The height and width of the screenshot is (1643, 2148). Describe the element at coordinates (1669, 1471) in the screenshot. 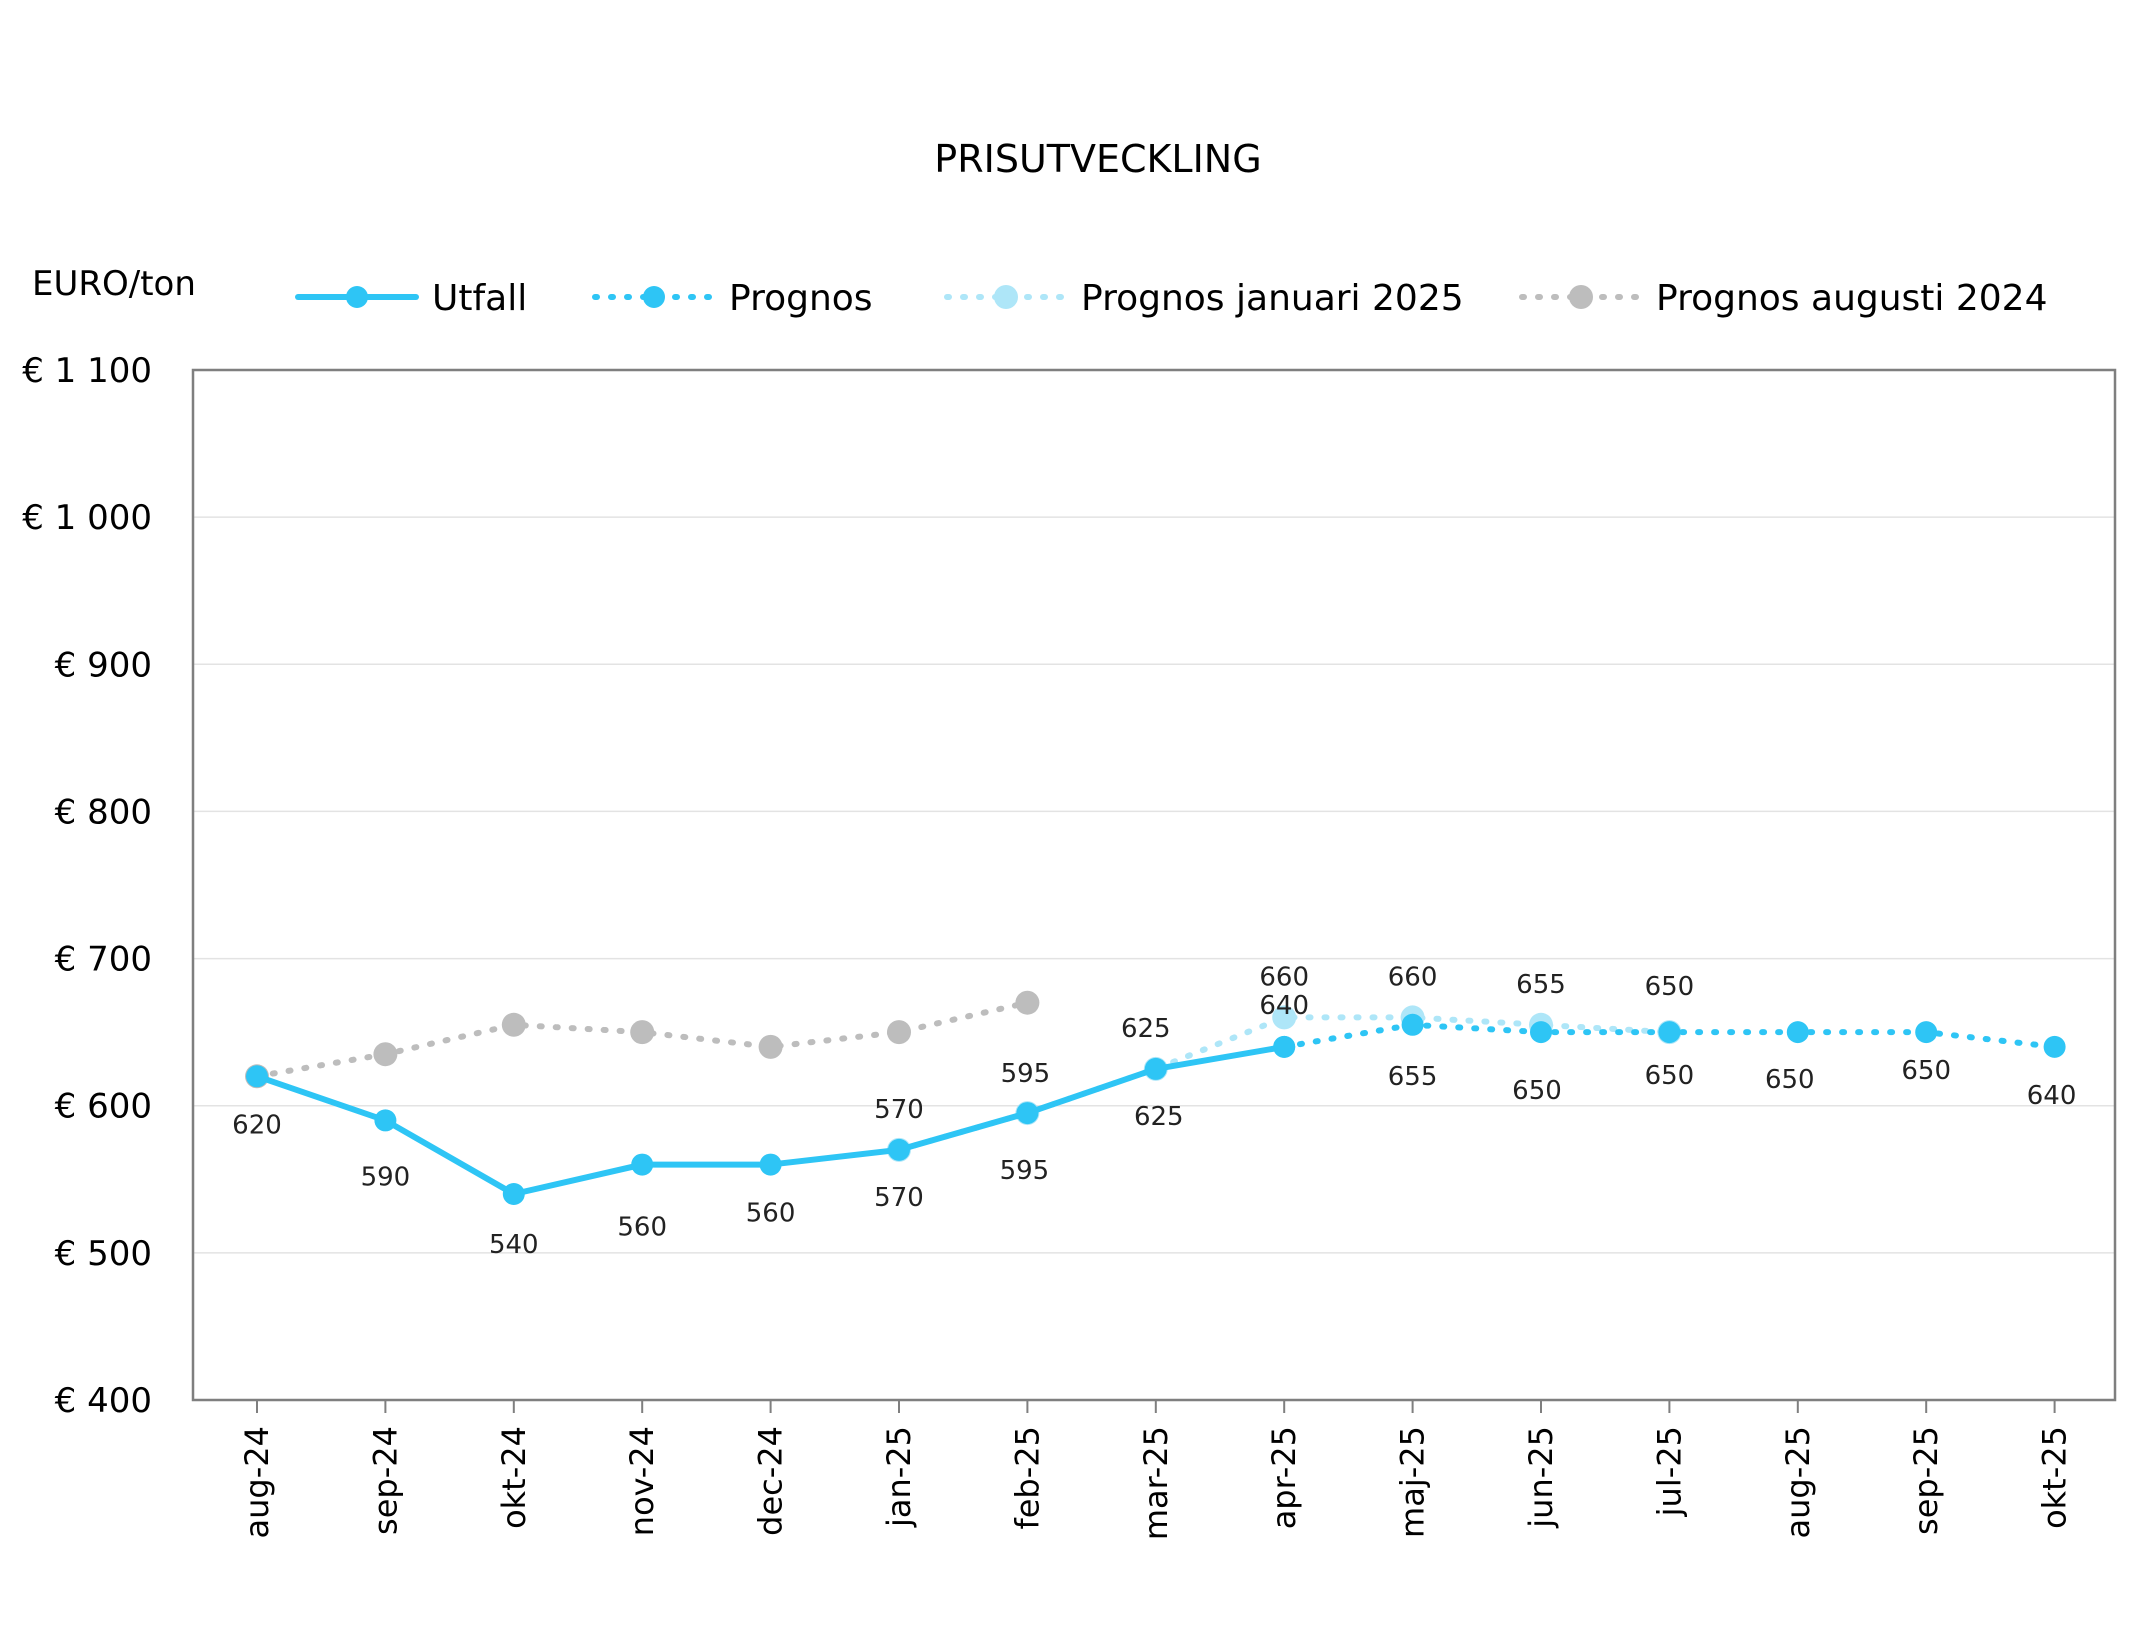

I see `x-tick-label: jul-25` at that location.